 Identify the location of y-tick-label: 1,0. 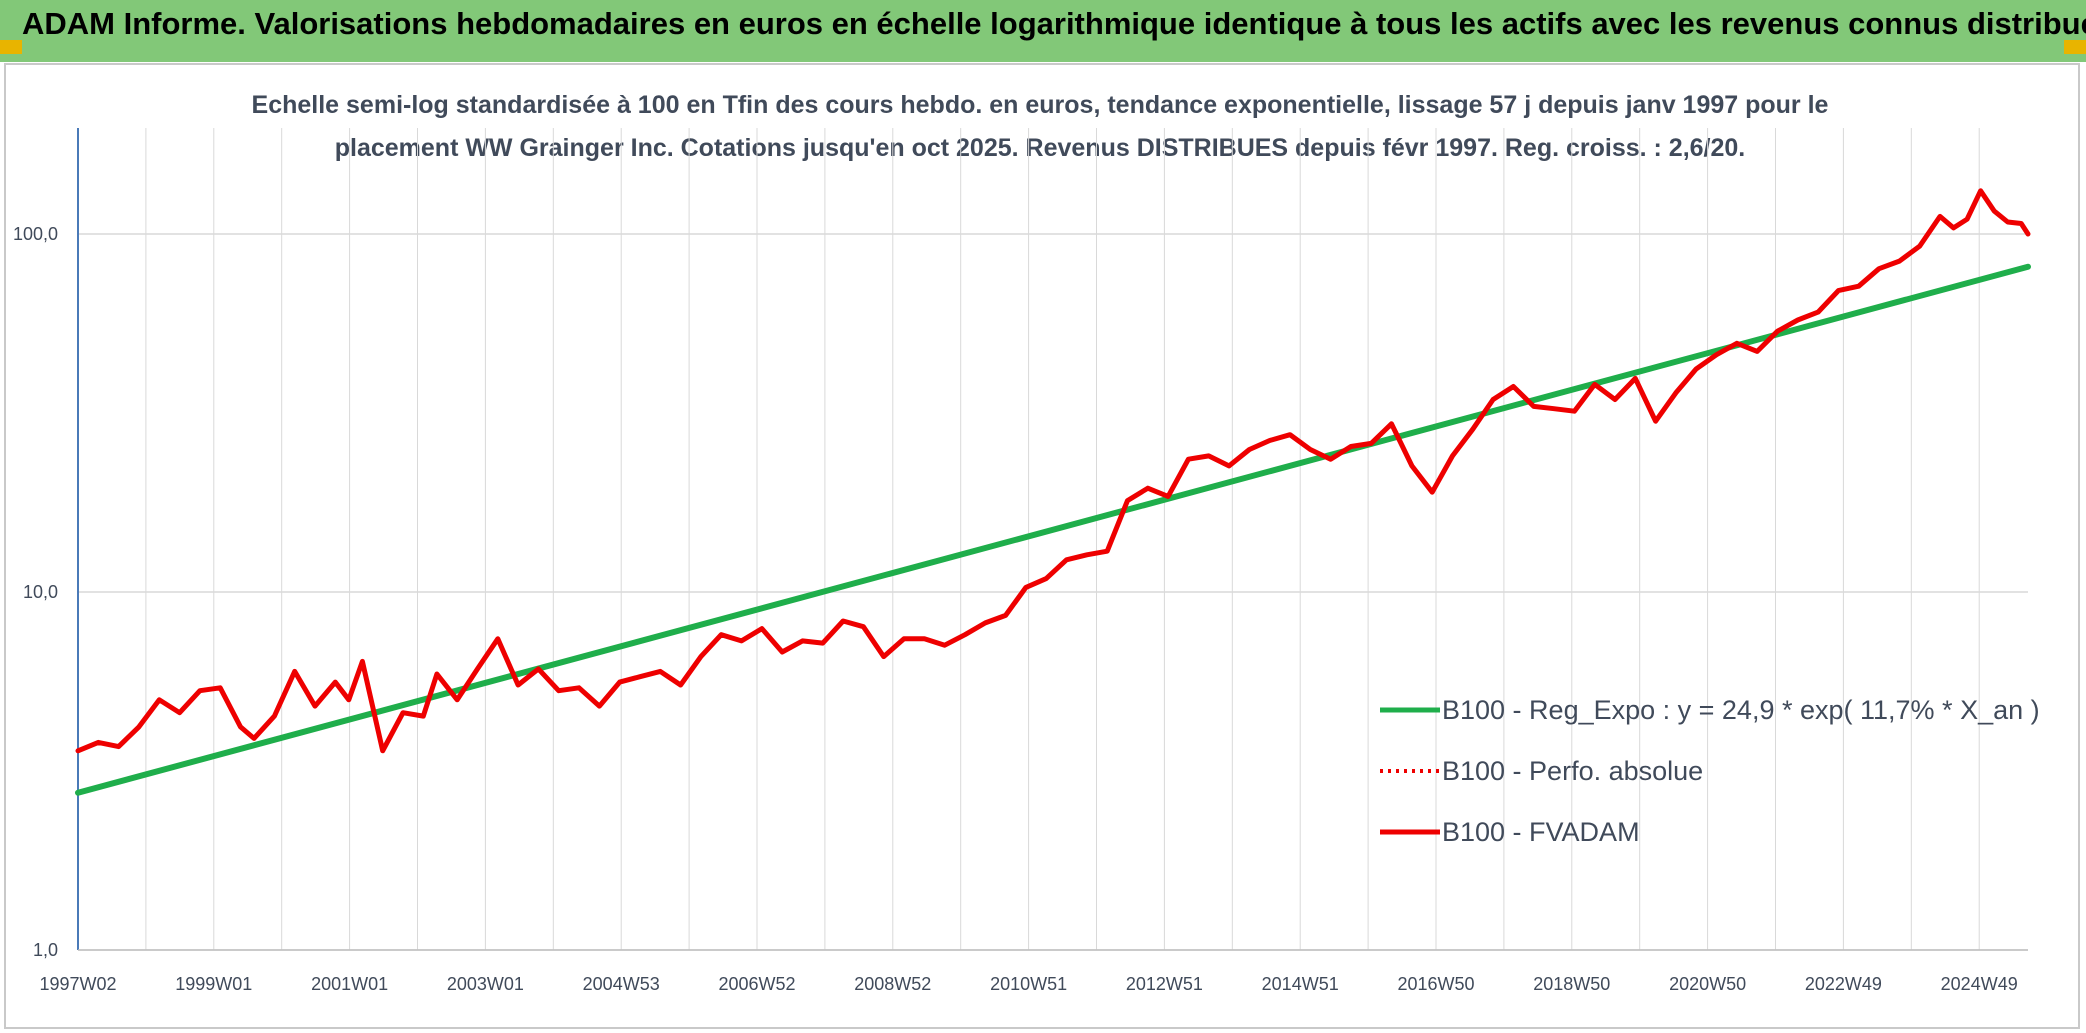
(45, 950).